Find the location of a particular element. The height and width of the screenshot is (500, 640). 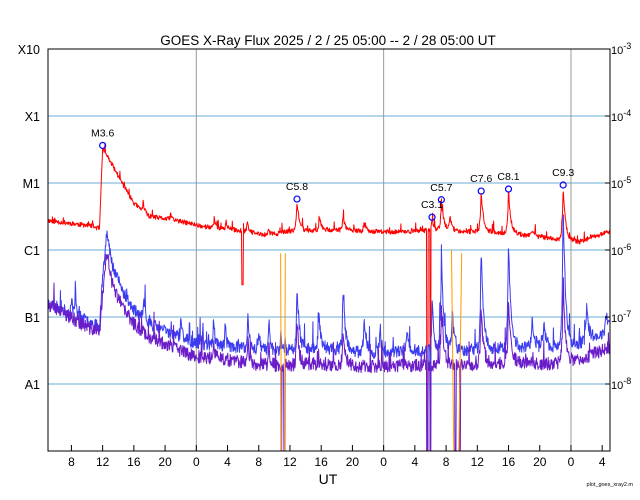

flare-label: C9.3 is located at coordinates (563, 173).